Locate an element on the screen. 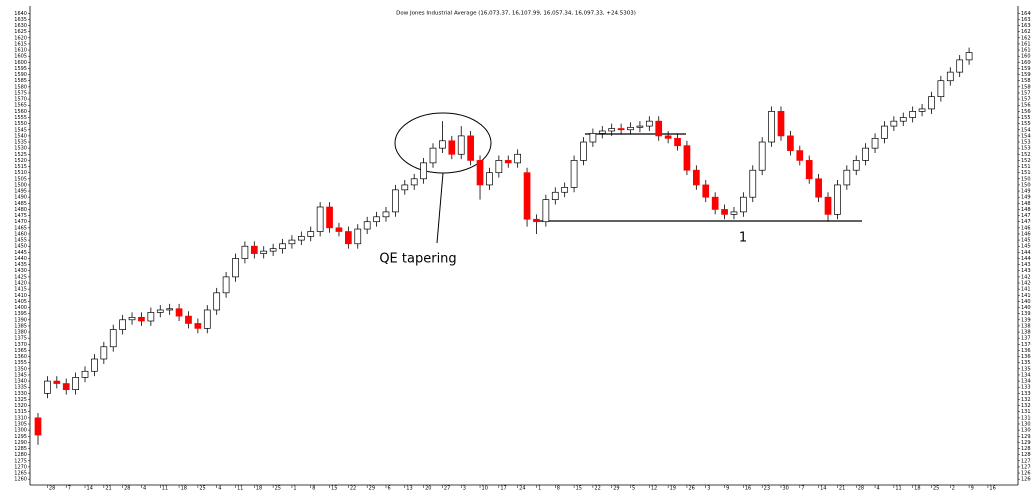  y-tick-label: 1600 is located at coordinates (1026, 63).